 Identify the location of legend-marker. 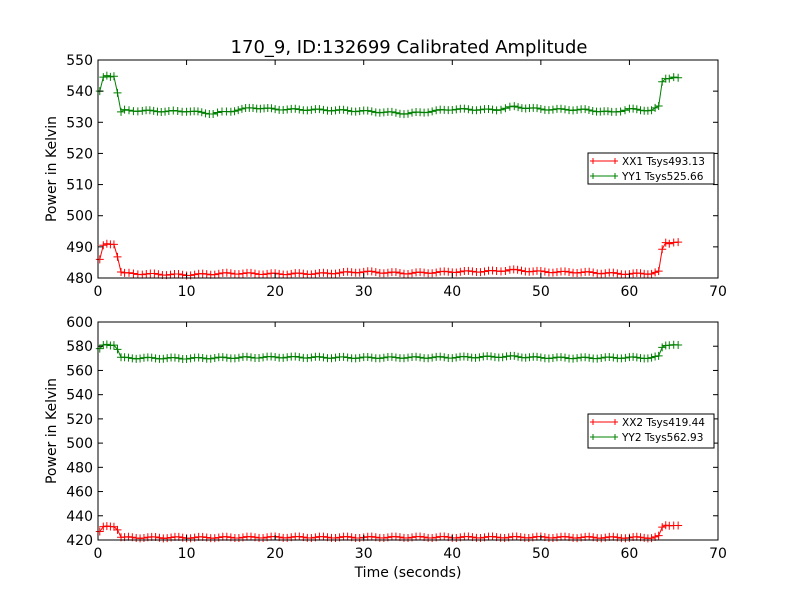
(615, 437).